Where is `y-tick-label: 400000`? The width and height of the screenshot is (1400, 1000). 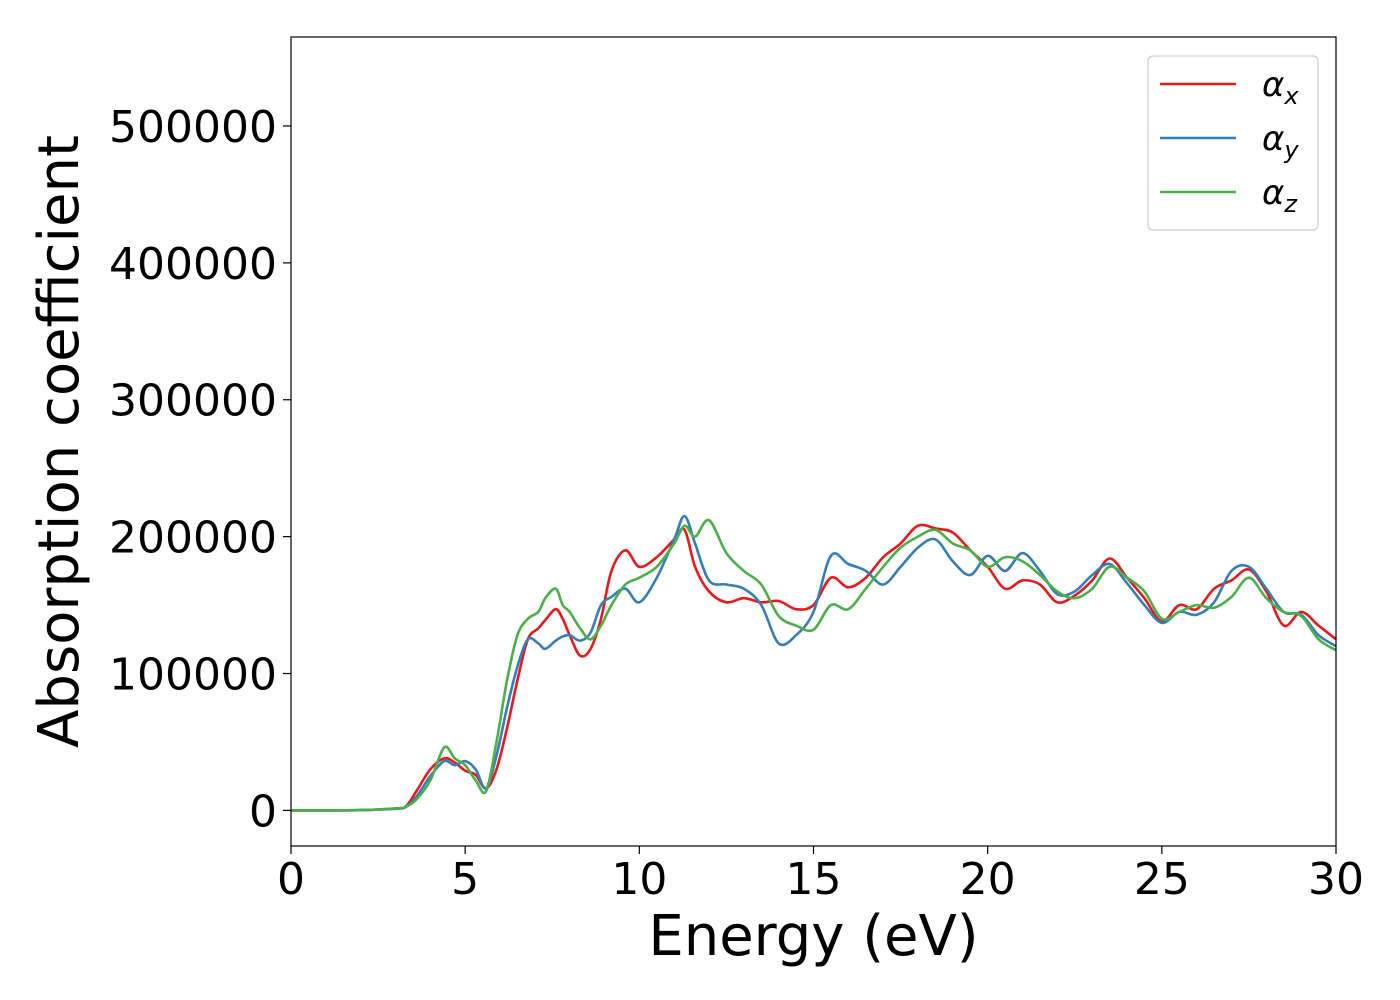 y-tick-label: 400000 is located at coordinates (193, 264).